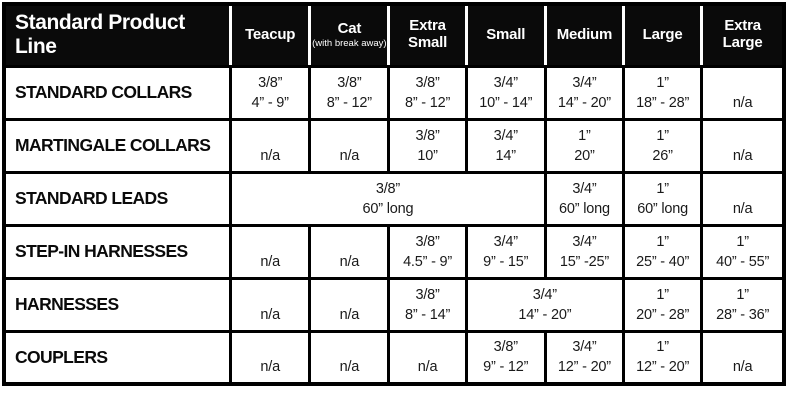  I want to click on cell-couplers-cat: n/a, so click(349, 357).